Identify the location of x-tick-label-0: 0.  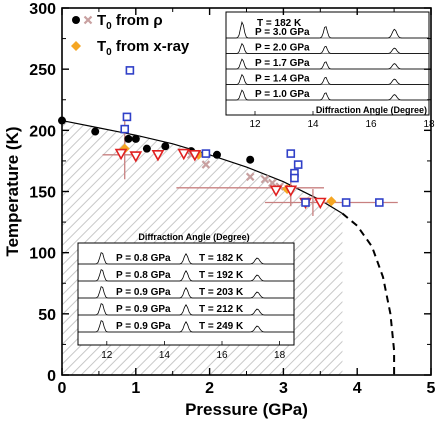
(62, 388).